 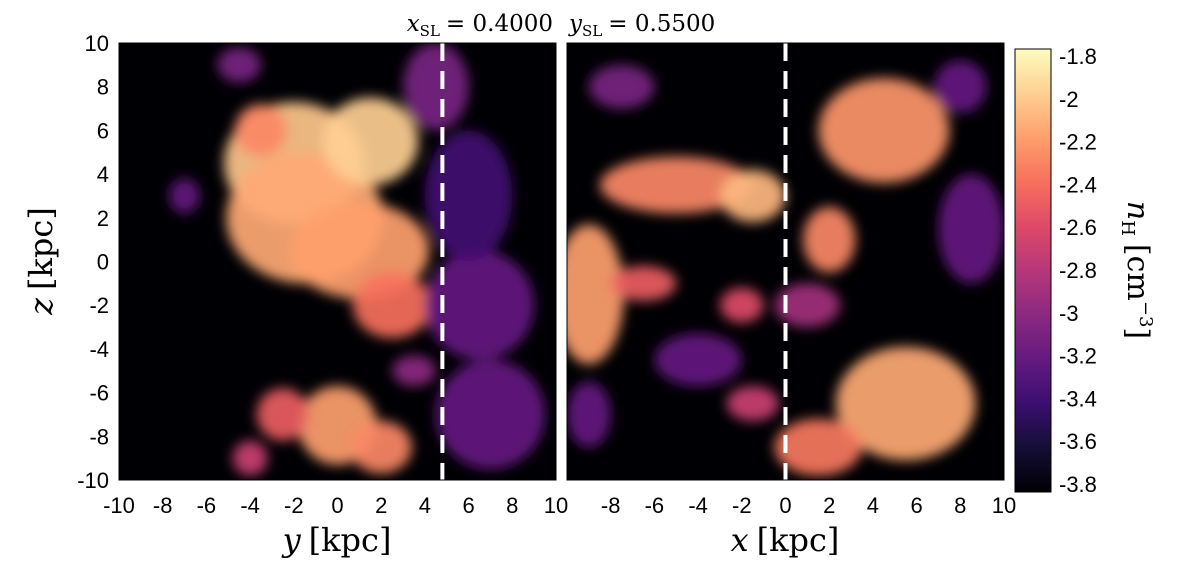 I want to click on y-tick-label: -4, so click(x=99, y=349).